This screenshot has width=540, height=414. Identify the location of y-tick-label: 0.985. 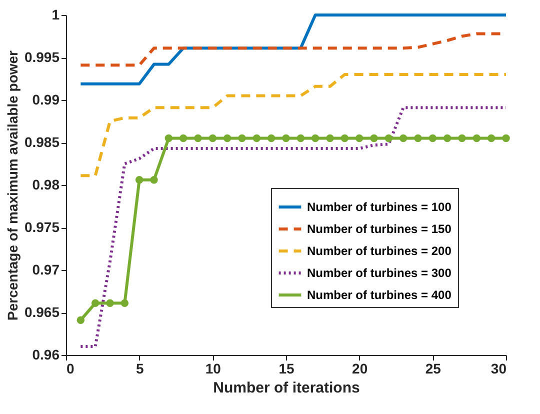
(42, 142).